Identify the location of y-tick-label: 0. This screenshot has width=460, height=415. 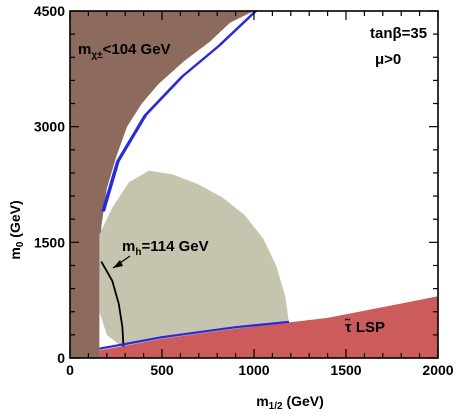
(61, 358).